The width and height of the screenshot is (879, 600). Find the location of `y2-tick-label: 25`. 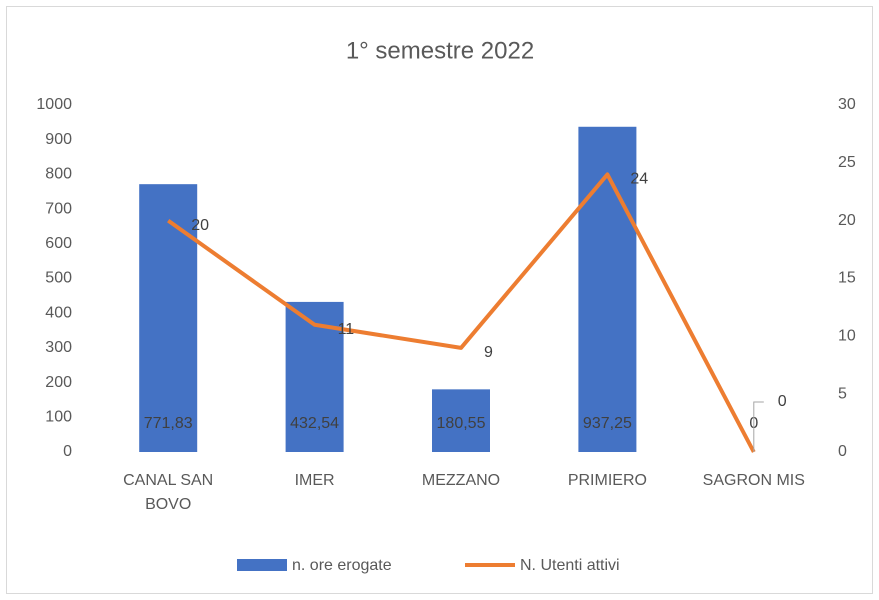

y2-tick-label: 25 is located at coordinates (847, 162).